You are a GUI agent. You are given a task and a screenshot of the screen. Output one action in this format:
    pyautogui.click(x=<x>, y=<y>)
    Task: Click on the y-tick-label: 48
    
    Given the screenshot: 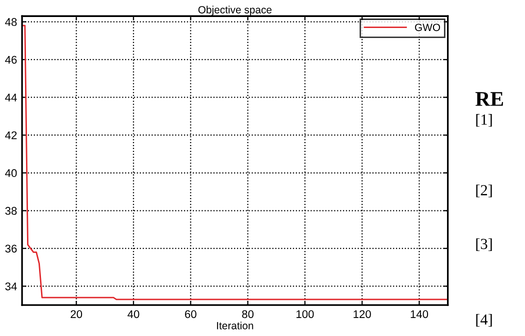 What is the action you would take?
    pyautogui.click(x=11, y=22)
    